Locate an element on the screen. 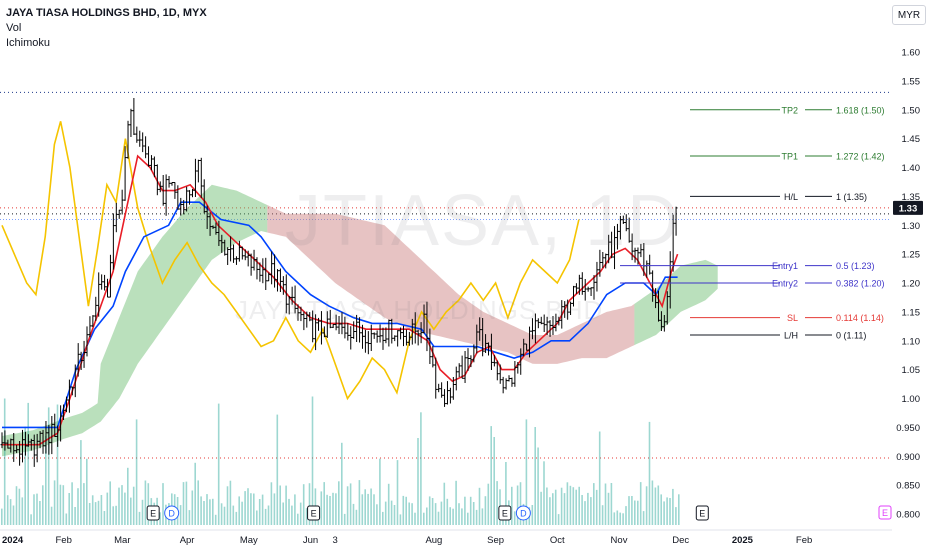 This screenshot has height=550, width=932. price-axis-tick-label: 0.850 is located at coordinates (908, 486).